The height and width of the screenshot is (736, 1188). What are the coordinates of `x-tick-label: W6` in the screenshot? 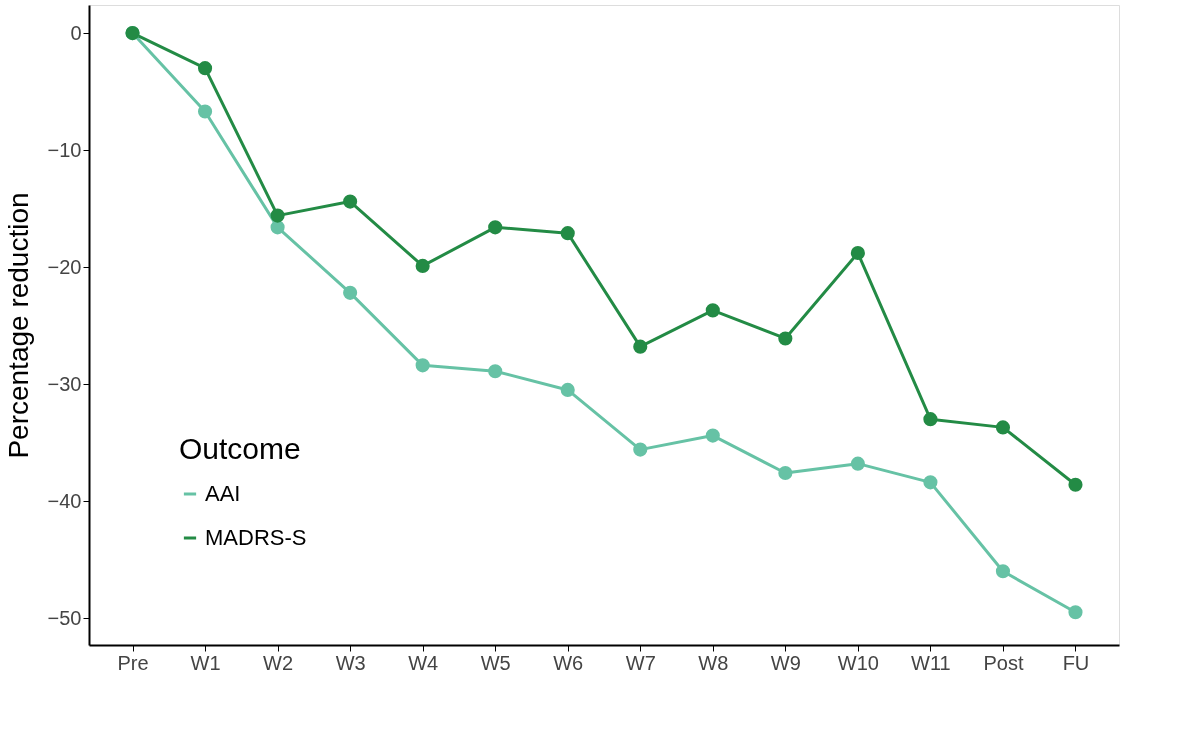 It's located at (568, 662).